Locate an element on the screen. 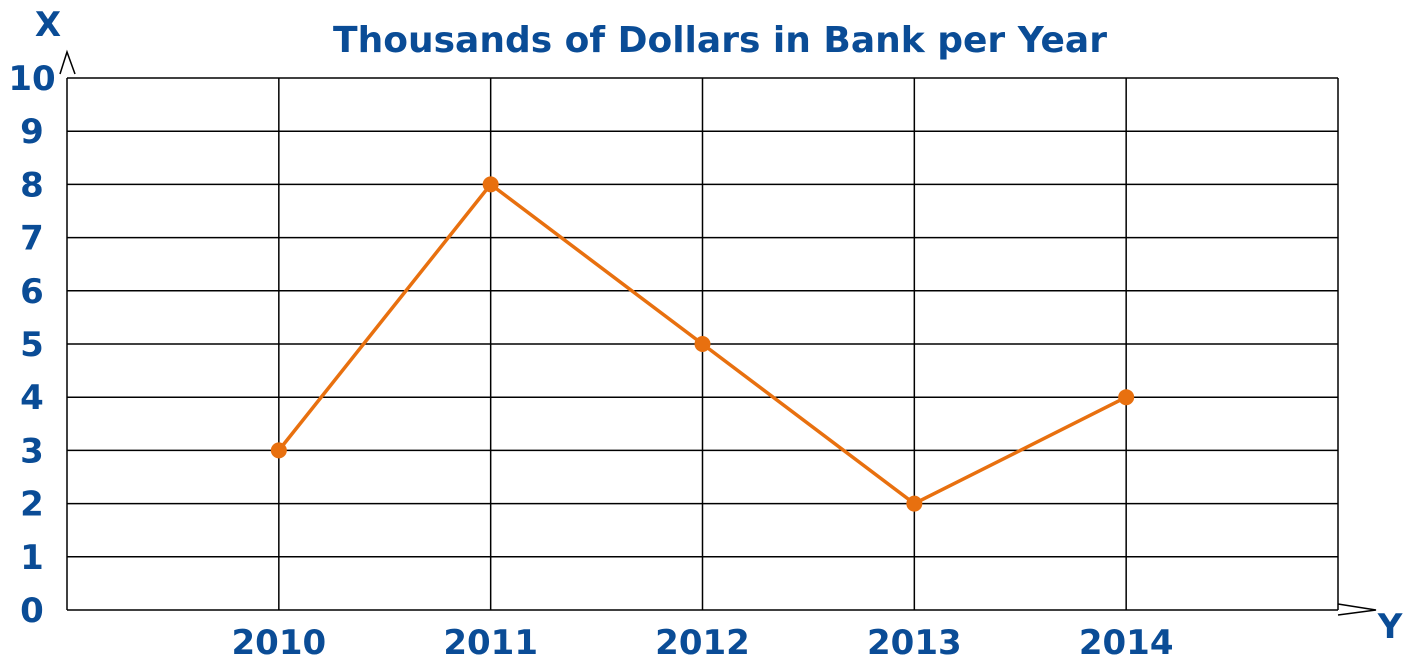 Image resolution: width=1414 pixels, height=661 pixels. y-tick-label: 6 is located at coordinates (32, 292).